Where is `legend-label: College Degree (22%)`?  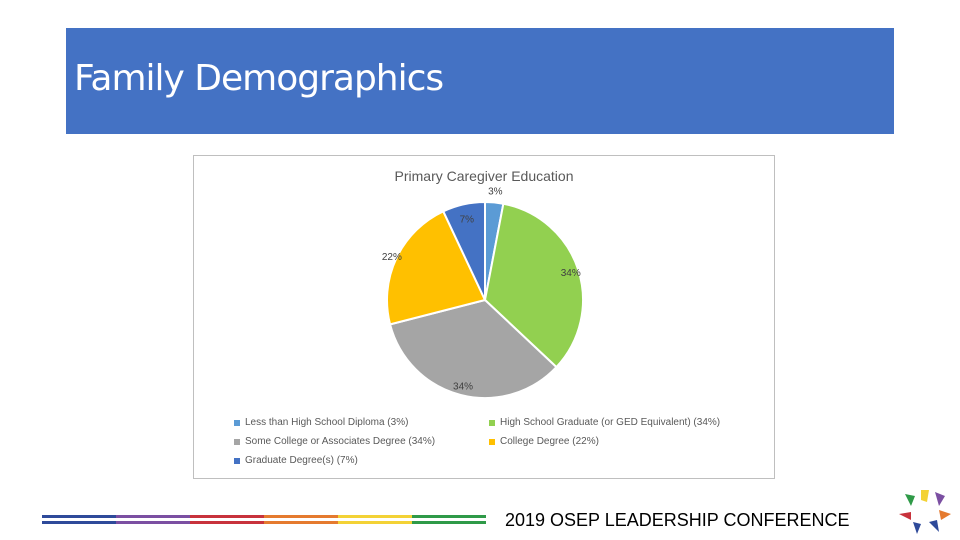
legend-label: College Degree (22%) is located at coordinates (549, 441).